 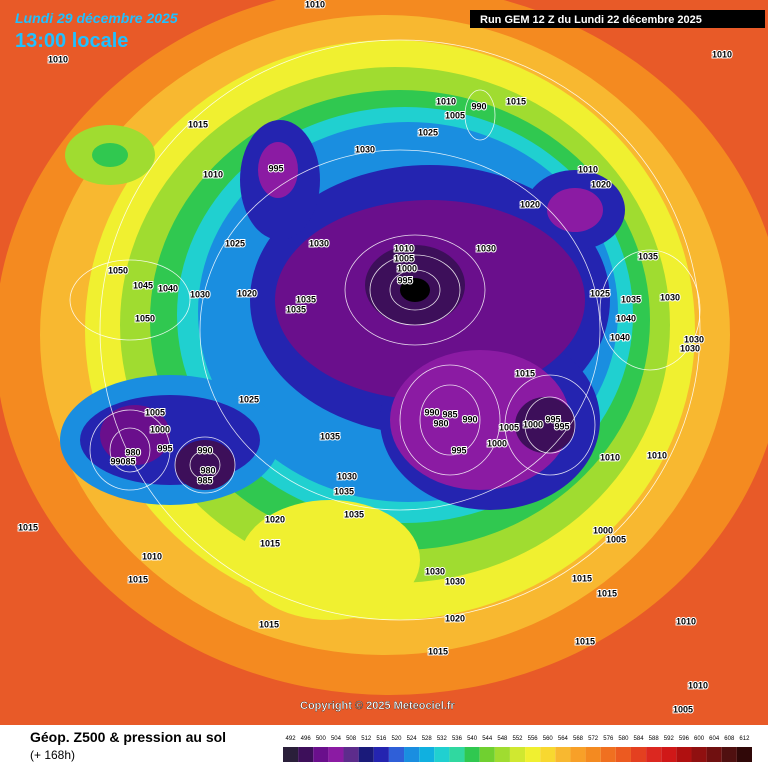 I want to click on colorbar-label: 564, so click(x=563, y=739).